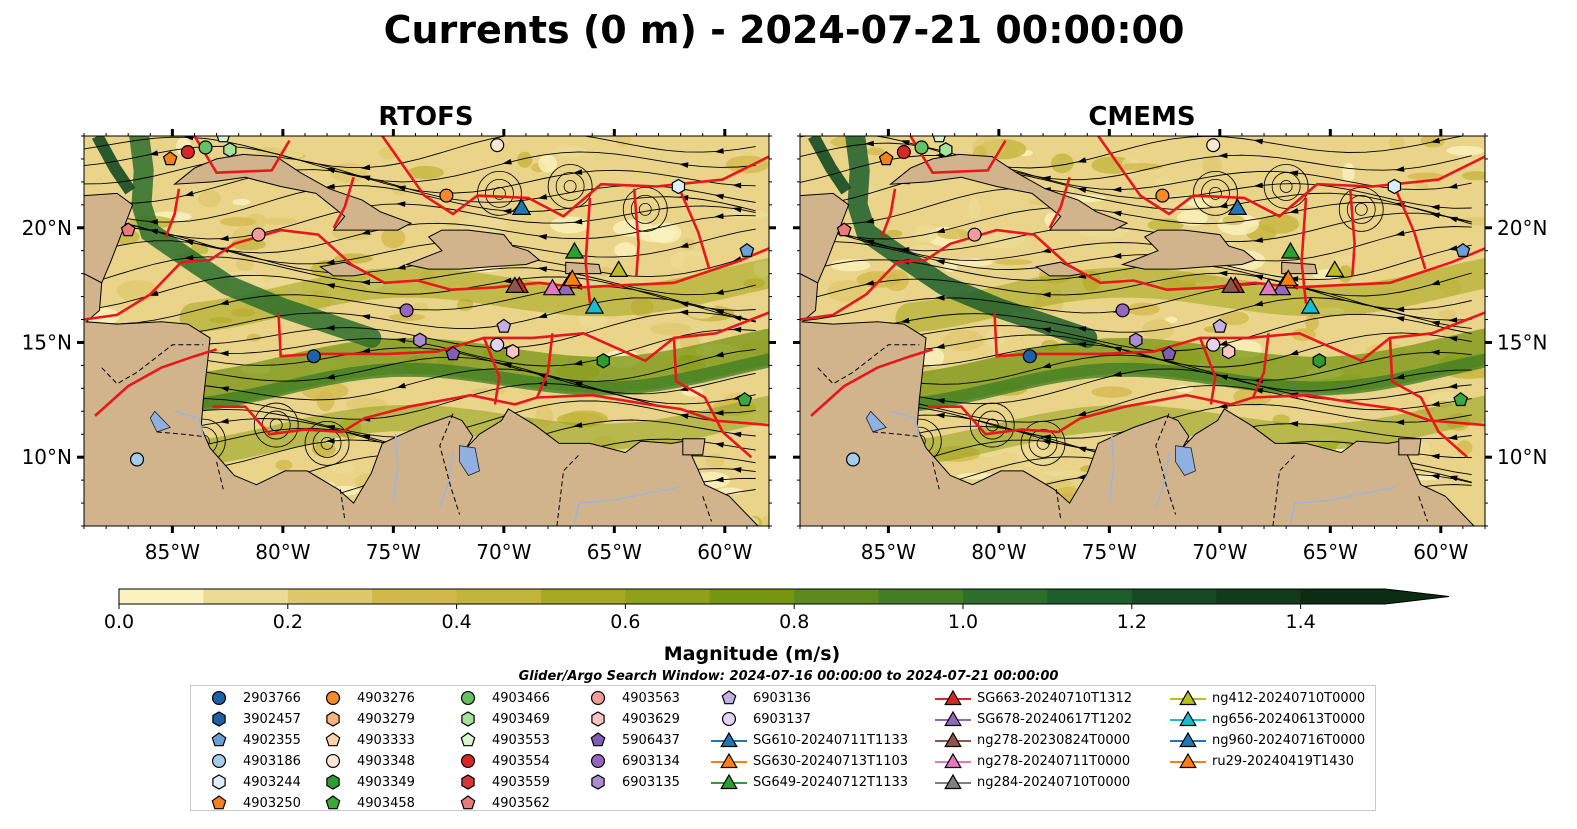  What do you see at coordinates (393, 552) in the screenshot?
I see `lon-tick-label: 75°W` at bounding box center [393, 552].